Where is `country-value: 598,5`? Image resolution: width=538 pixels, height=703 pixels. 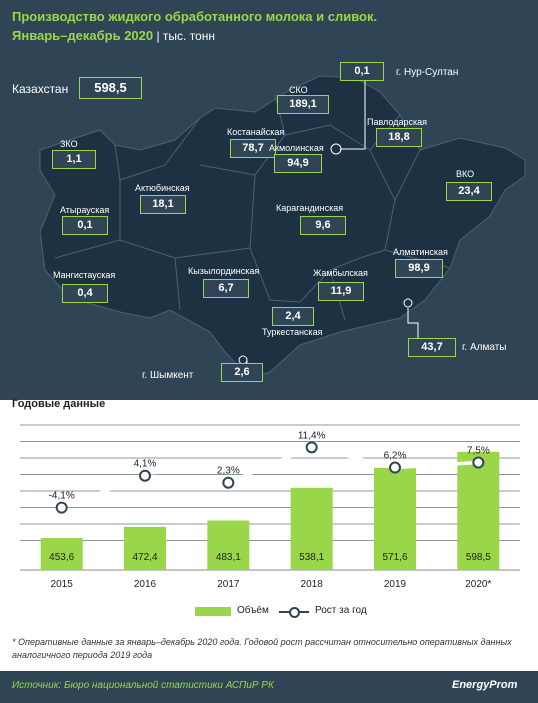
country-value: 598,5 is located at coordinates (110, 88).